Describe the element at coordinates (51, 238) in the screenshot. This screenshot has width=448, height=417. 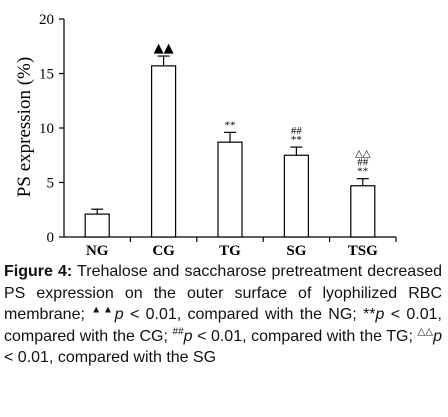
I see `y-tick-label: 0` at that location.